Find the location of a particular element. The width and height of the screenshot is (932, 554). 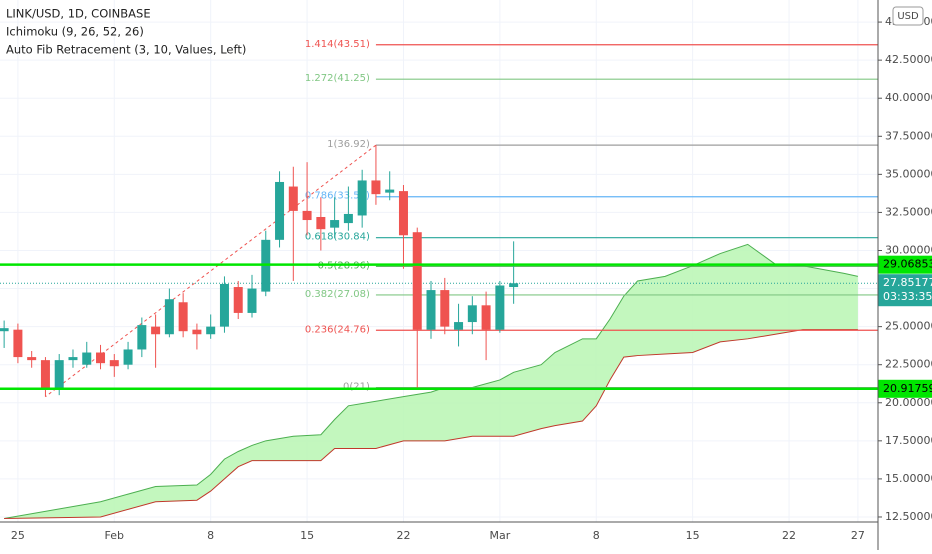

y-tick-label: 32.50000 is located at coordinates (908, 211).